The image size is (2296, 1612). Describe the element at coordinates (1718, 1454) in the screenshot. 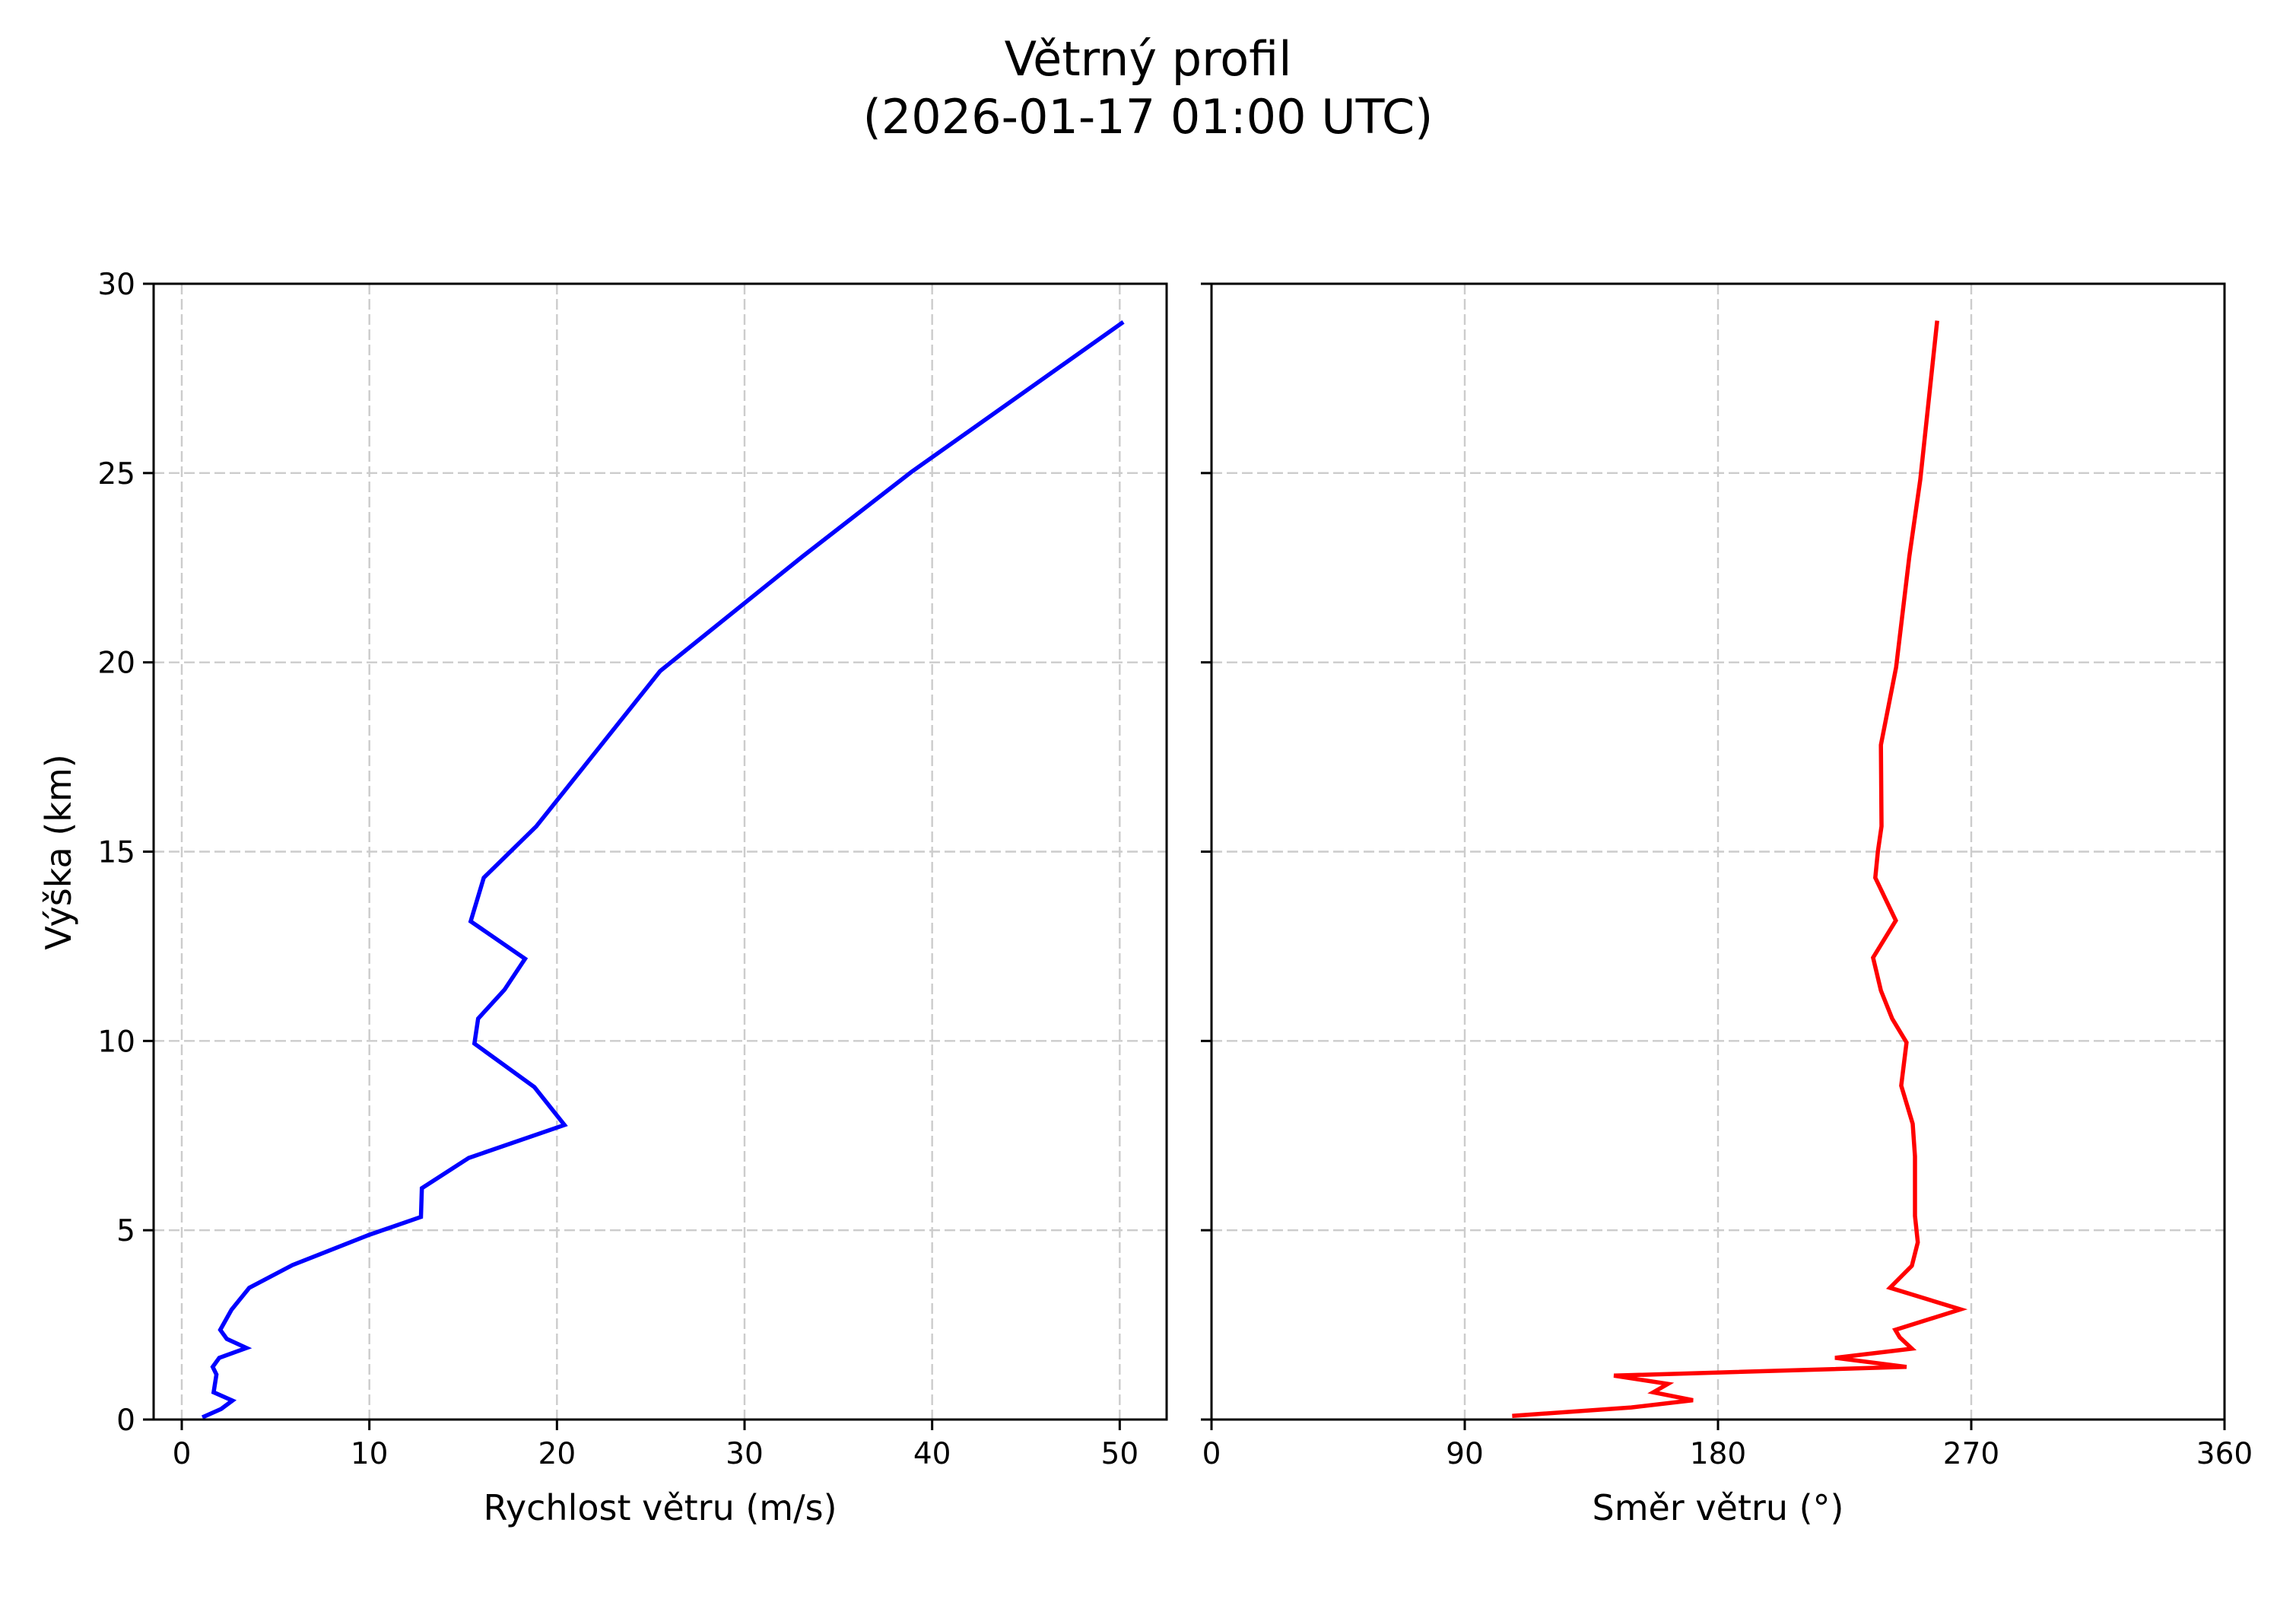

I see `x-tick-label: 180` at that location.